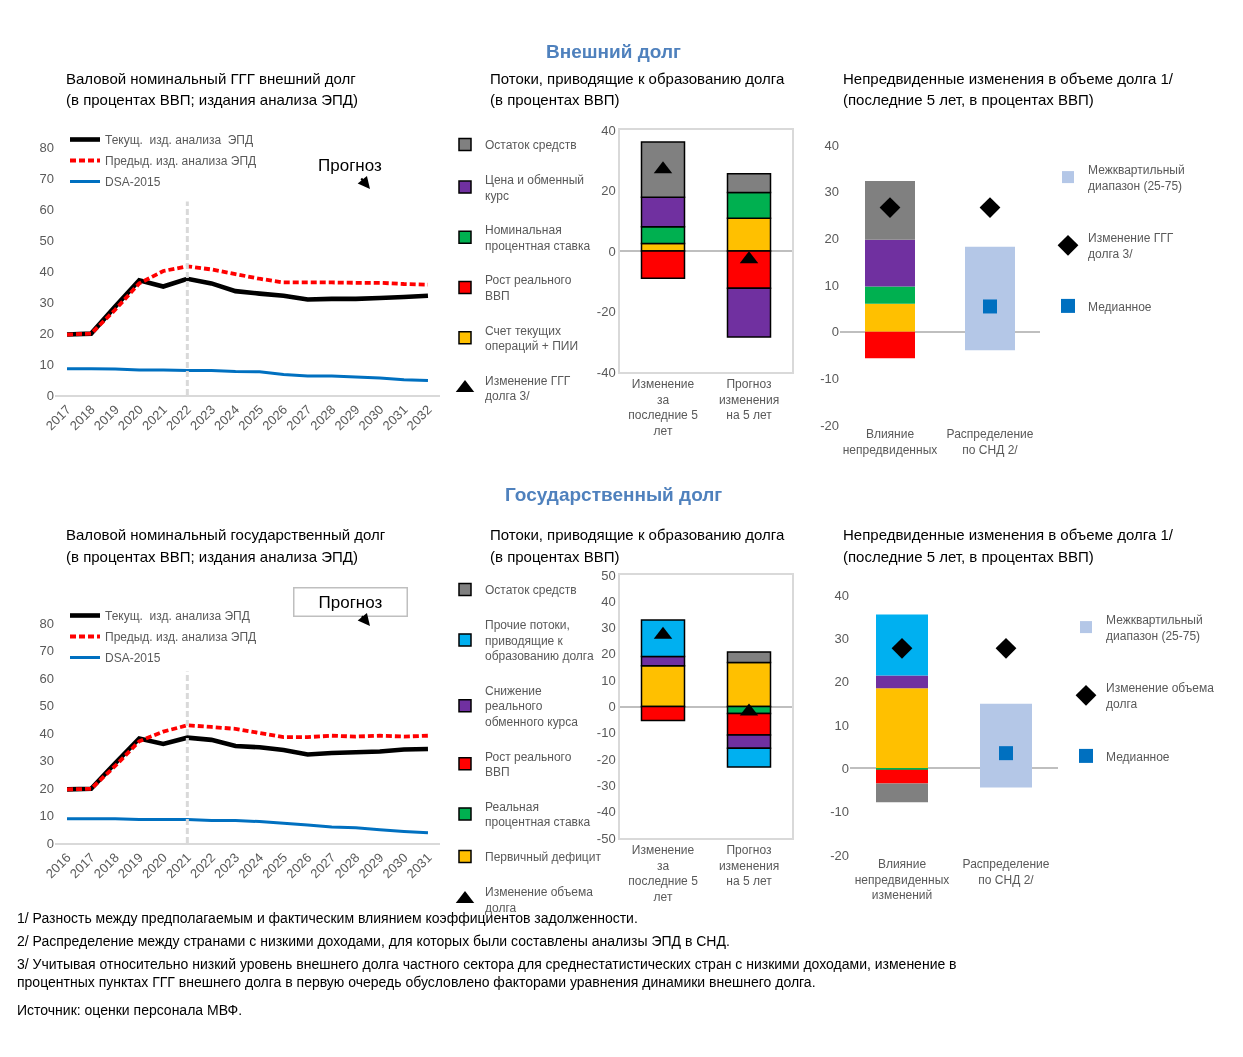 The width and height of the screenshot is (1243, 1057). What do you see at coordinates (538, 814) in the screenshot?
I see `legend-label: Реальная процентная ставка` at bounding box center [538, 814].